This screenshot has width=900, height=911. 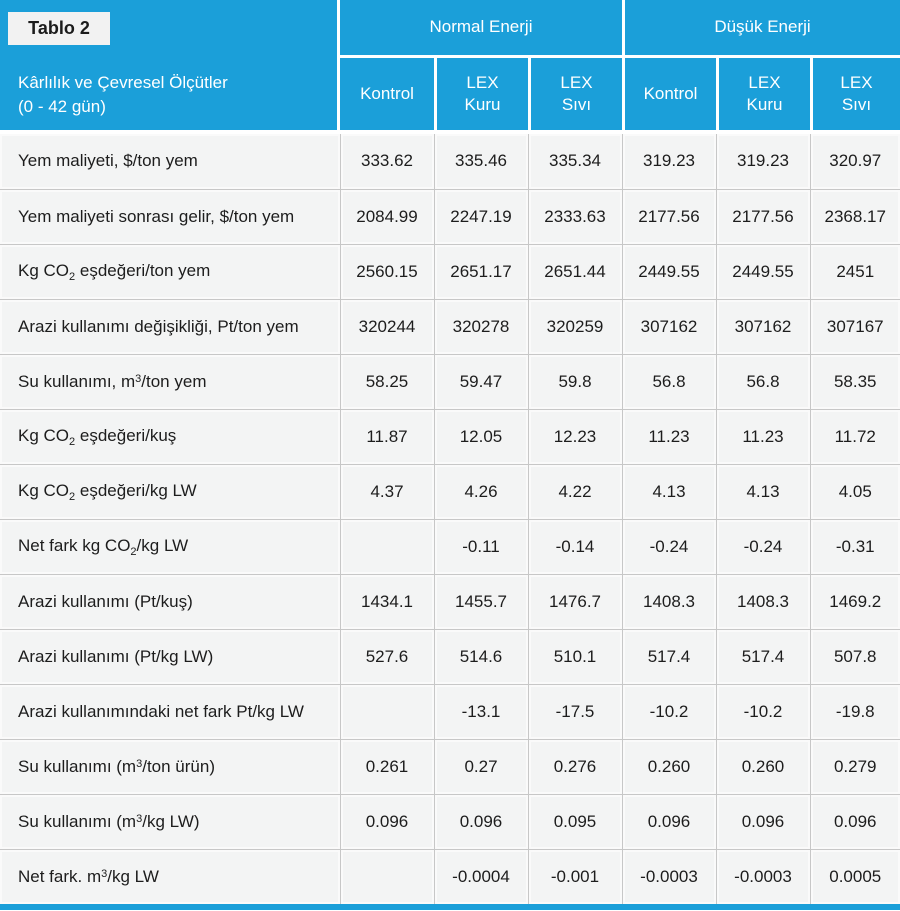 What do you see at coordinates (762, 712) in the screenshot?
I see `cell-value: -10.2` at bounding box center [762, 712].